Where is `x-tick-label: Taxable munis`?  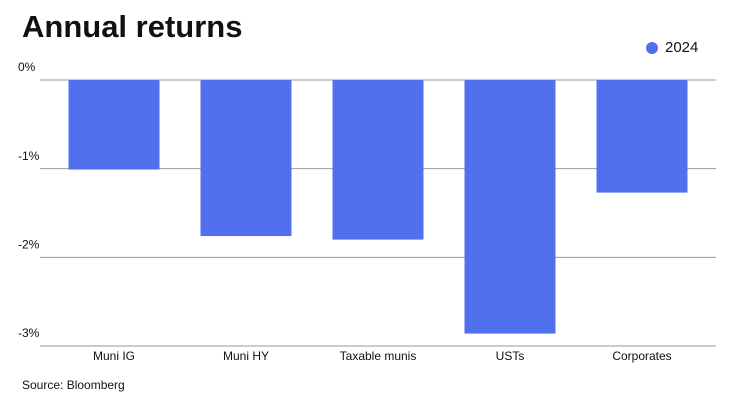
x-tick-label: Taxable munis is located at coordinates (378, 356).